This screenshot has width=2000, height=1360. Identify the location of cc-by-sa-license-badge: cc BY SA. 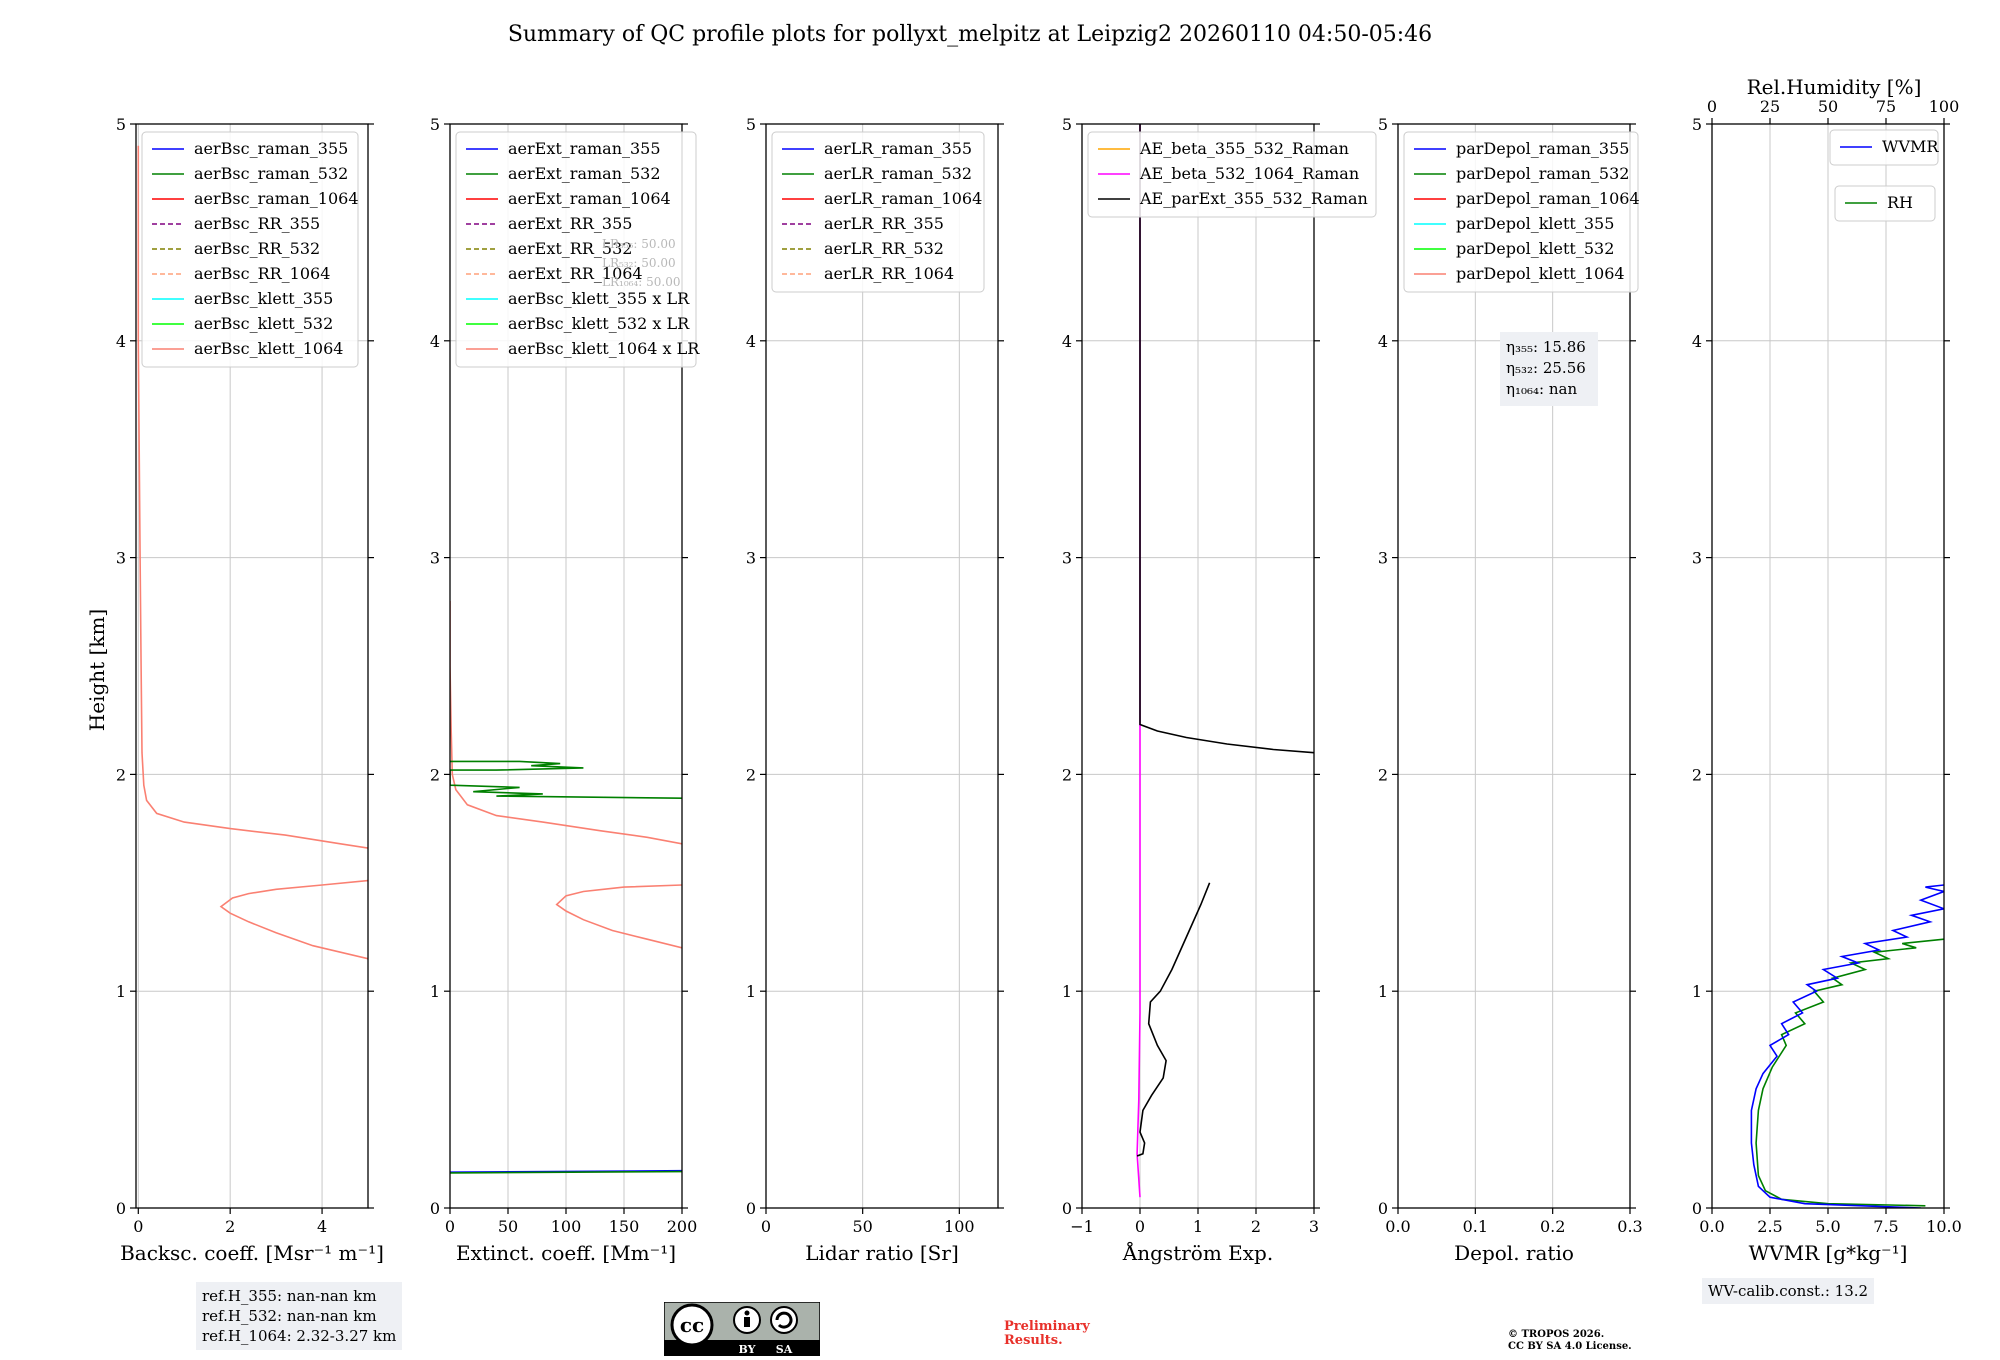
(742, 1329).